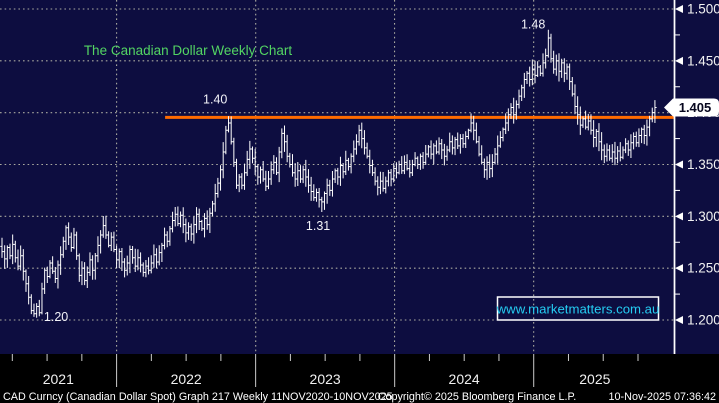  What do you see at coordinates (703, 9) in the screenshot?
I see `y-axis-label: 1.500` at bounding box center [703, 9].